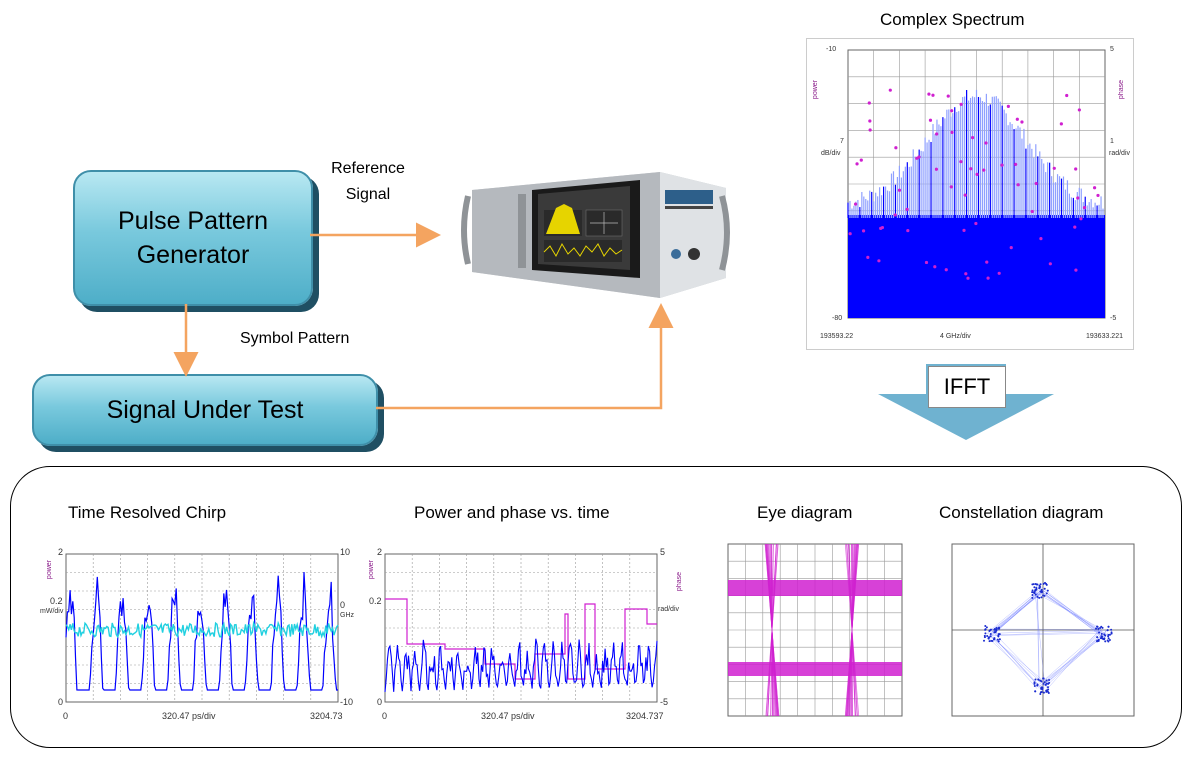  What do you see at coordinates (1113, 318) in the screenshot?
I see `spectrum-y2-bottom: -5` at bounding box center [1113, 318].